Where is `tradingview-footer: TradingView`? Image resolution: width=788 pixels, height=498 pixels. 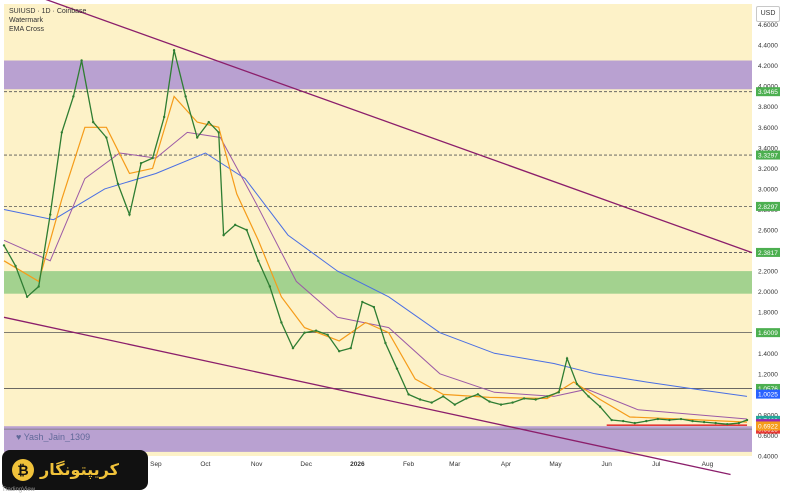 tradingview-footer: TradingView is located at coordinates (19, 490).